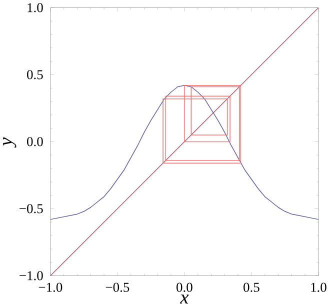 Image resolution: width=330 pixels, height=307 pixels. What do you see at coordinates (35, 141) in the screenshot?
I see `y-tick-label: 0.0` at bounding box center [35, 141].